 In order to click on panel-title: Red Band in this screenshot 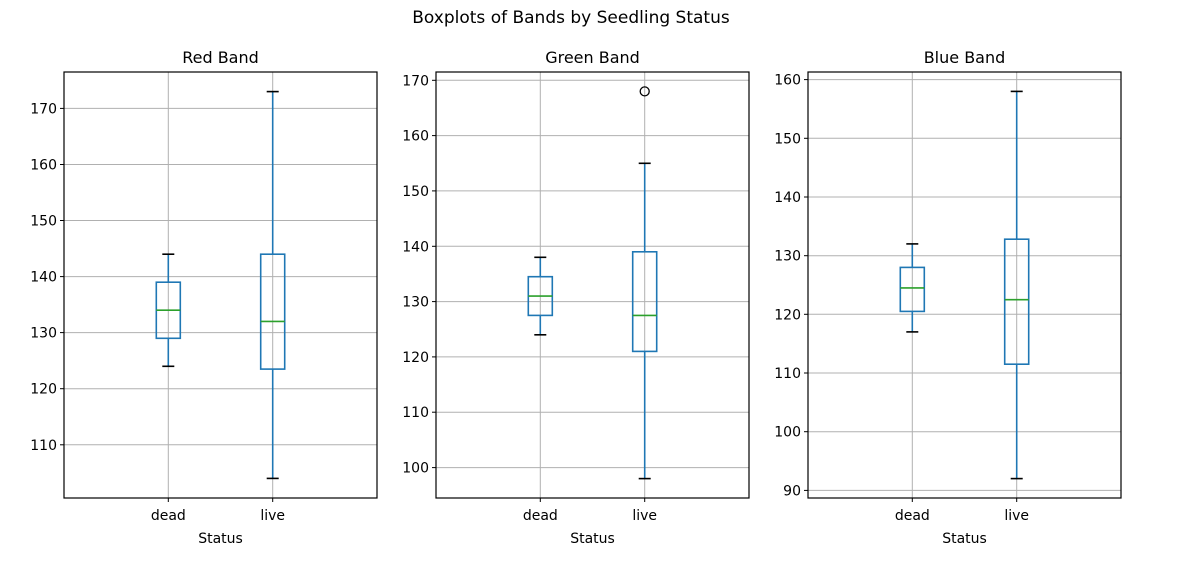, I will do `click(220, 57)`.